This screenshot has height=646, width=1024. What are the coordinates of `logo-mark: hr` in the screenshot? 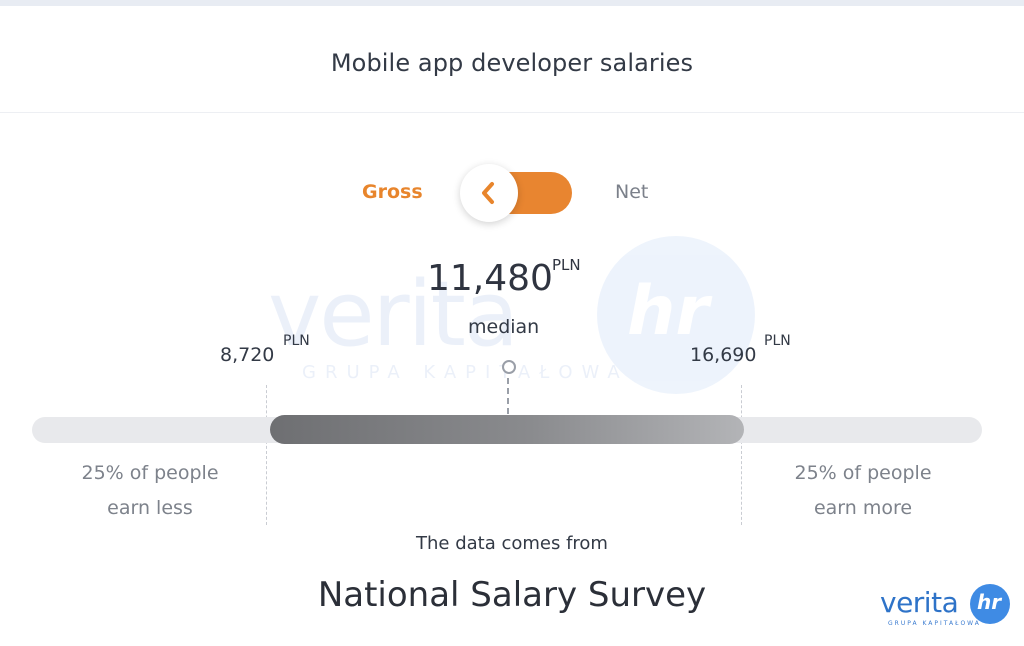 It's located at (989, 602).